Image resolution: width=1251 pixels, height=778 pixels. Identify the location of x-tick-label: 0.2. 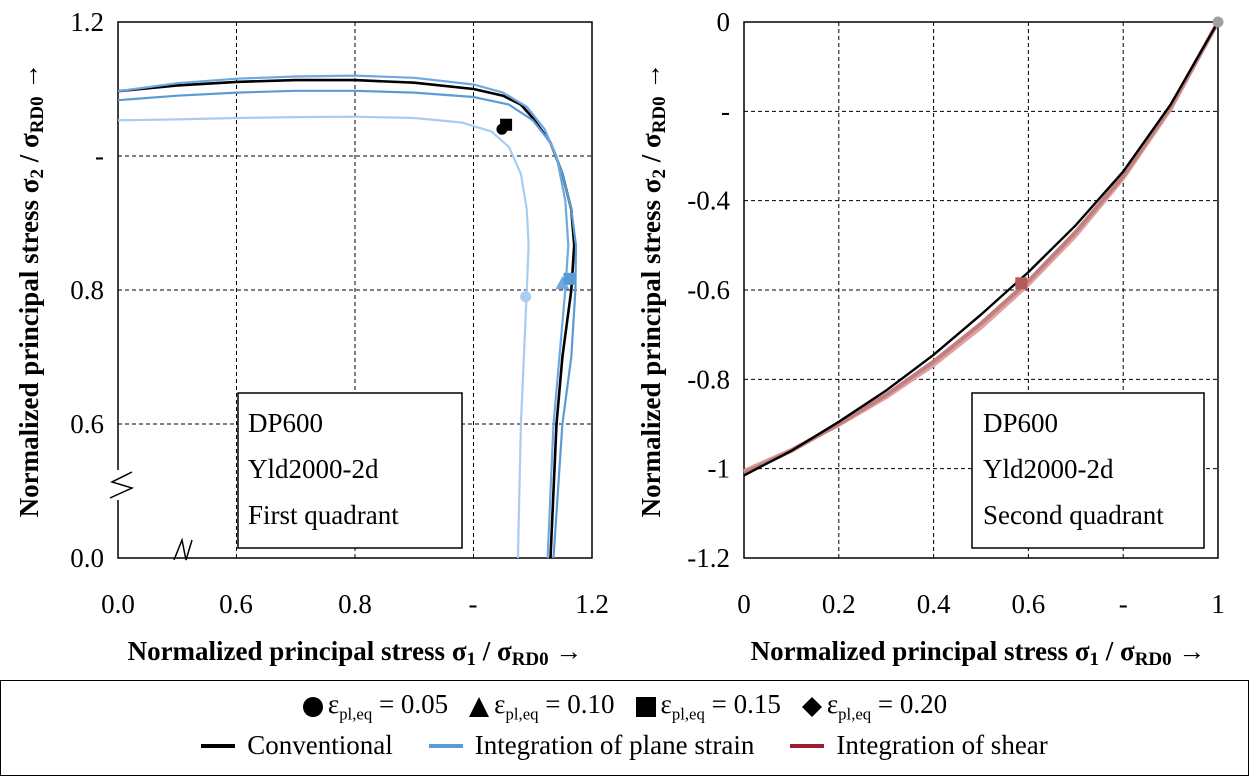
(839, 604).